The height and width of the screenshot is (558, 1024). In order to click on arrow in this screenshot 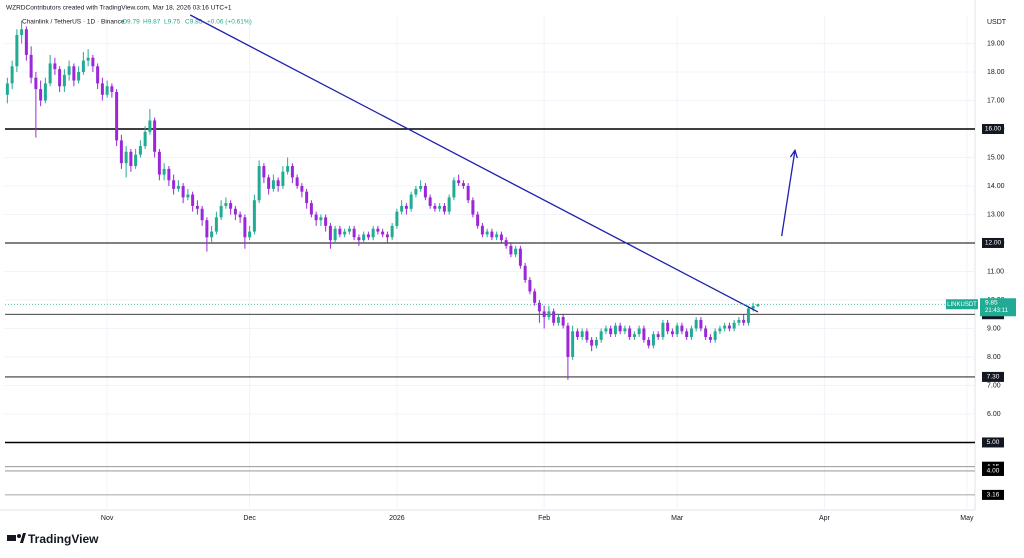, I will do `click(788, 193)`.